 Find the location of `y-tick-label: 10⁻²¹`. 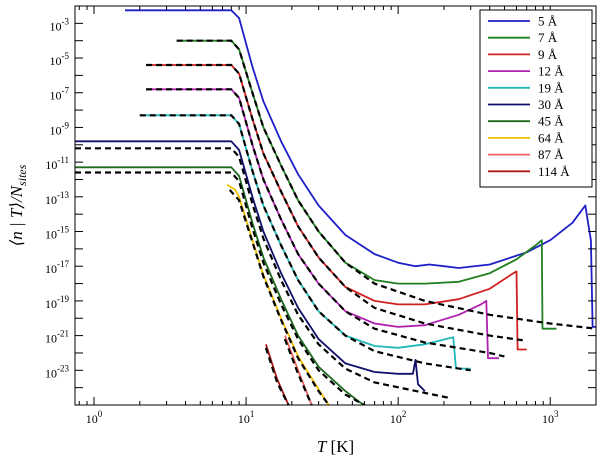

y-tick-label: 10⁻²¹ is located at coordinates (57, 337).